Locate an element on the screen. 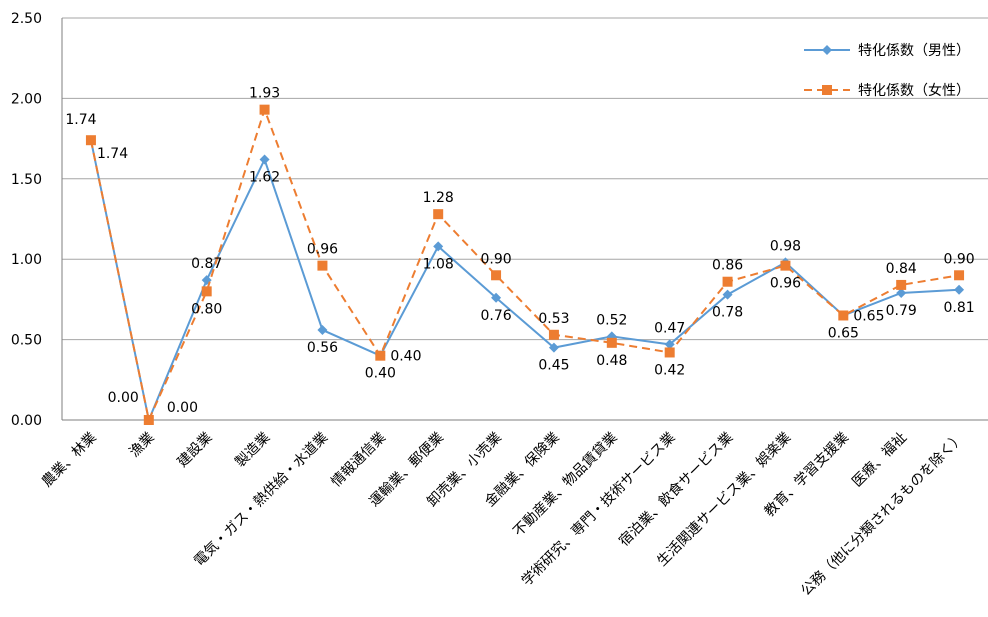 The height and width of the screenshot is (617, 988). x-tick-label: 漁業 is located at coordinates (142, 445).